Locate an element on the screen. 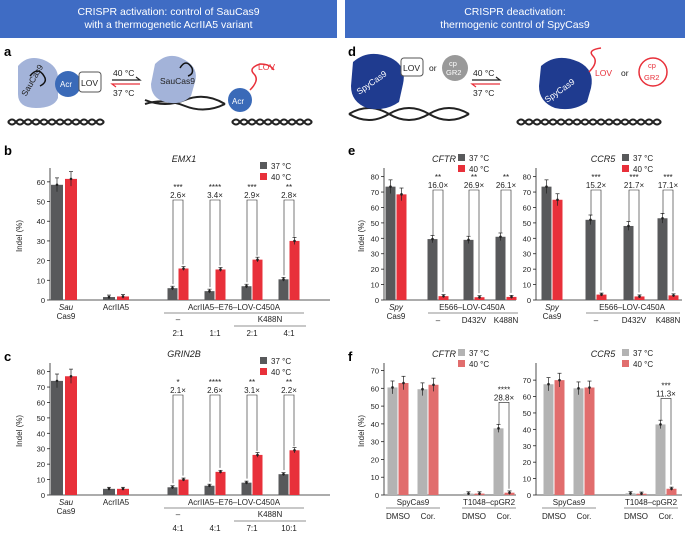  arrow-left-a is located at coordinates (125, 85).